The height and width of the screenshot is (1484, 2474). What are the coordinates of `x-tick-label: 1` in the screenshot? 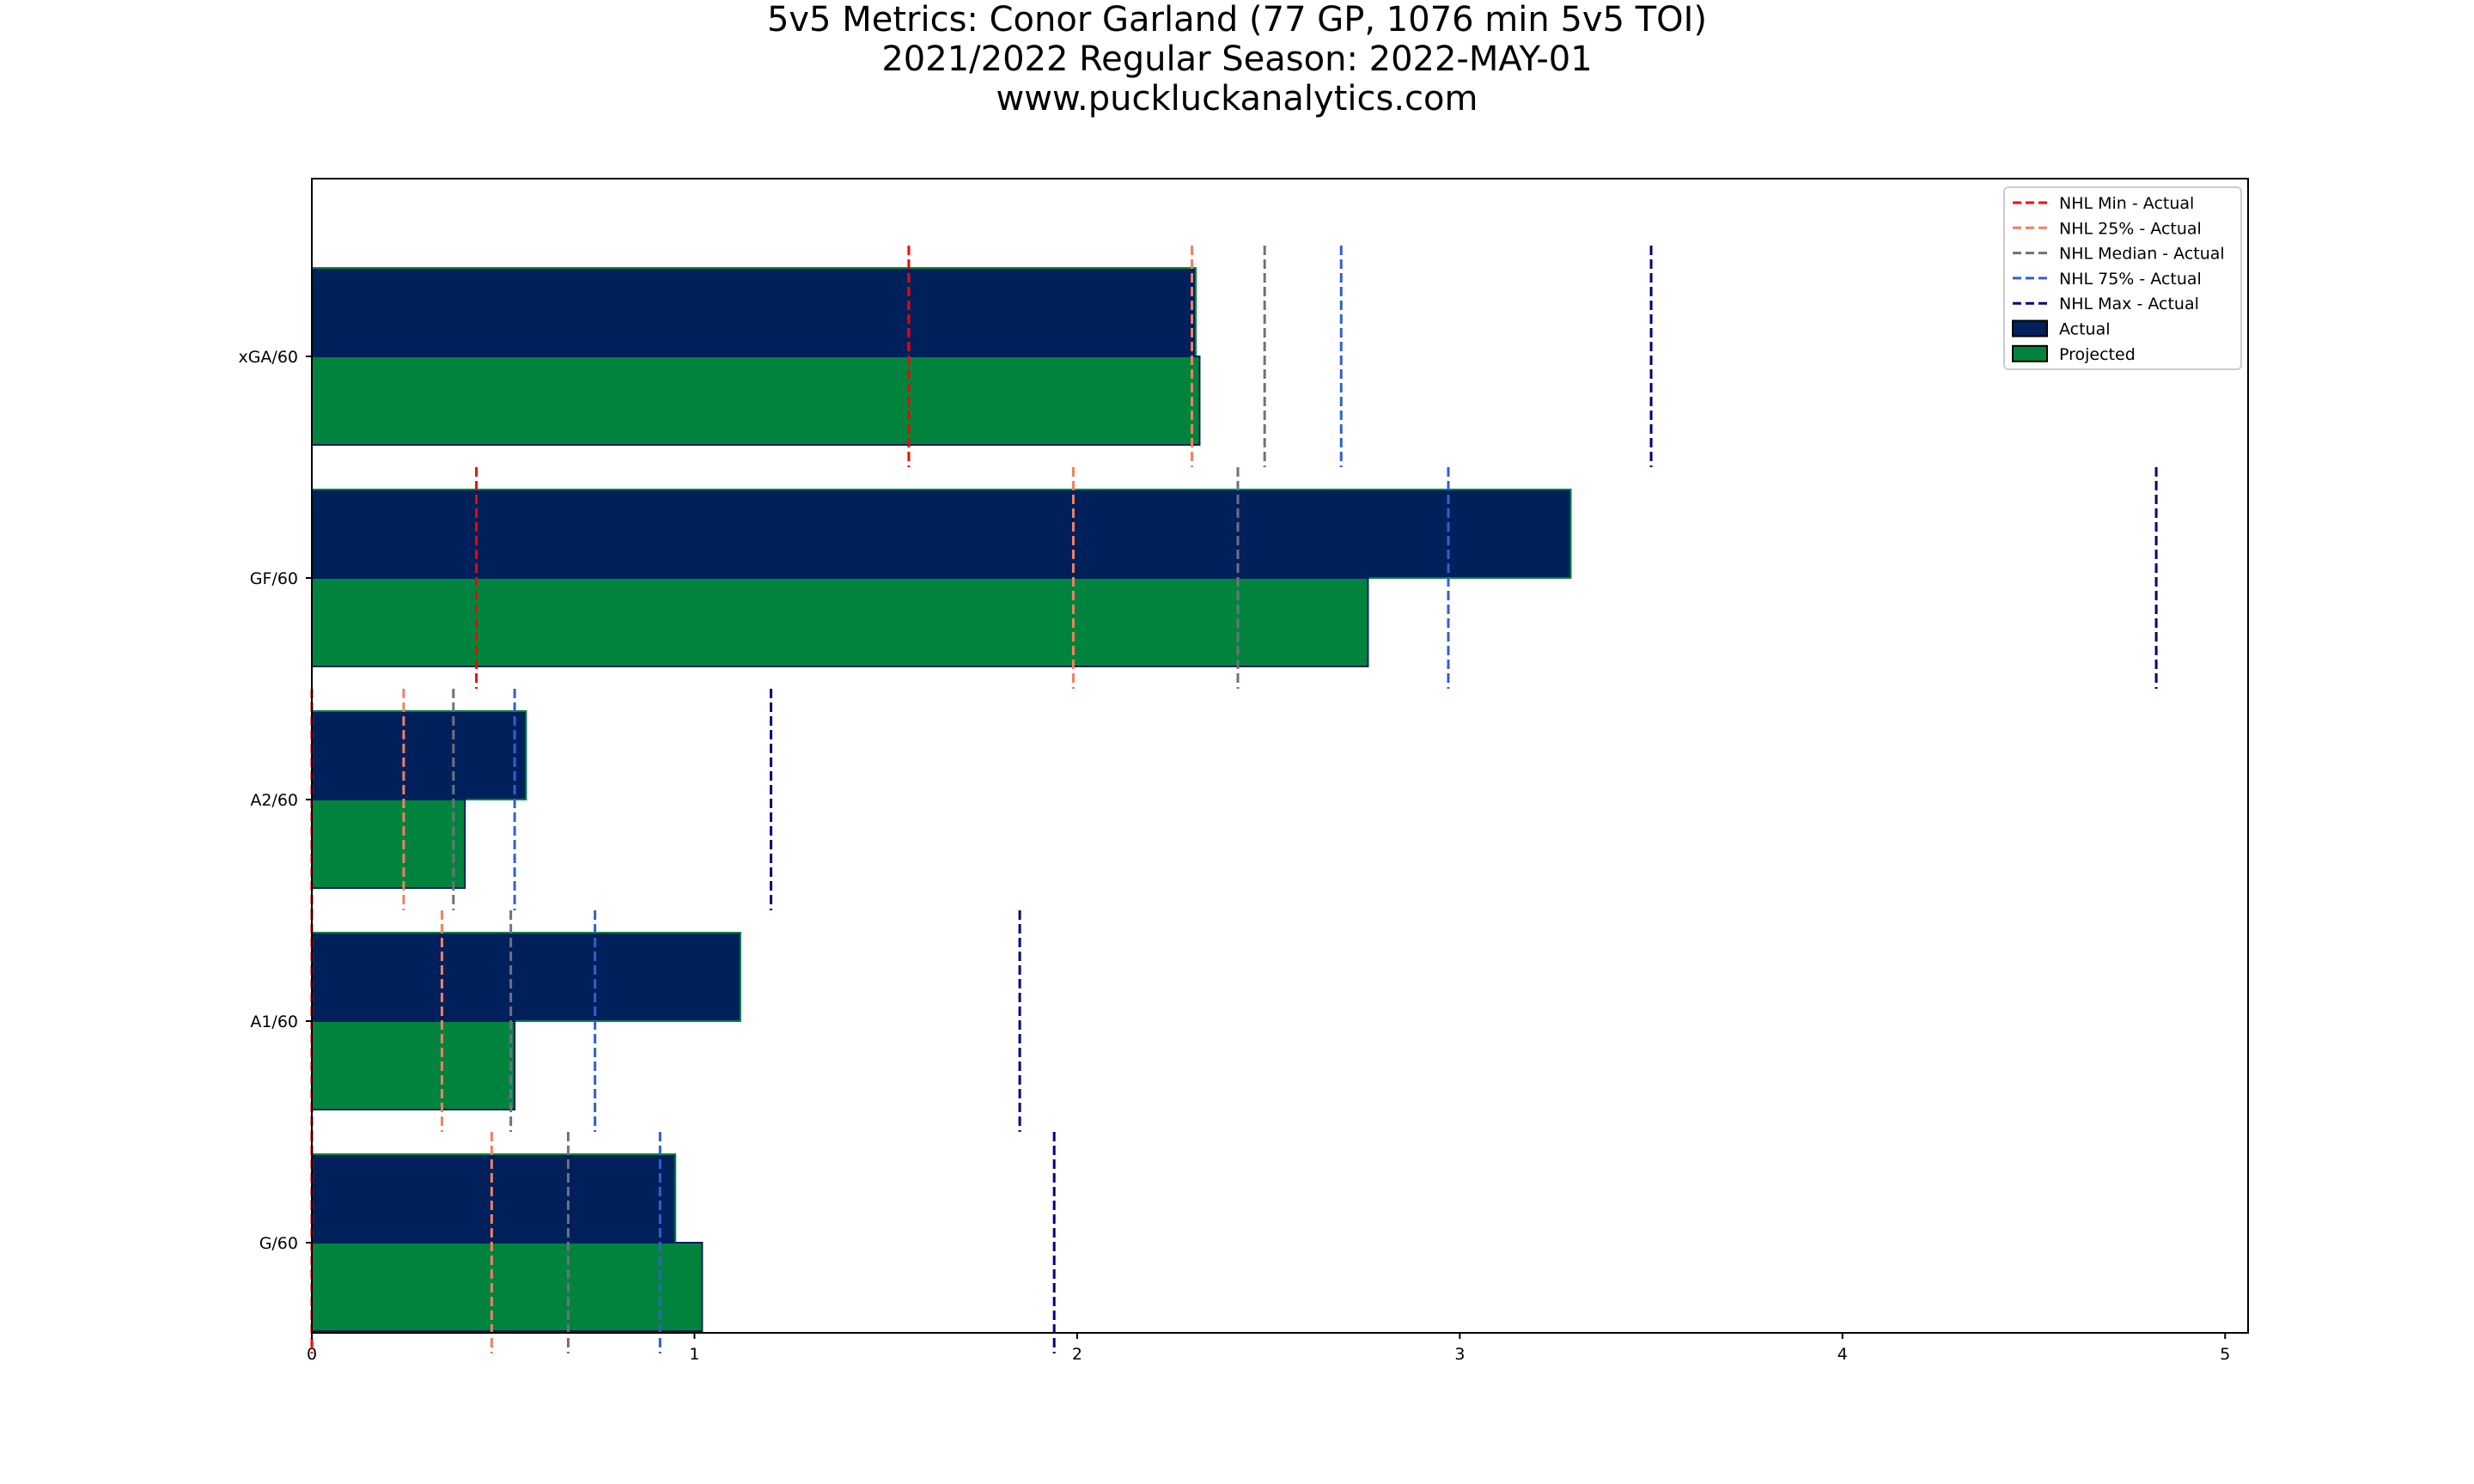 It's located at (694, 1355).